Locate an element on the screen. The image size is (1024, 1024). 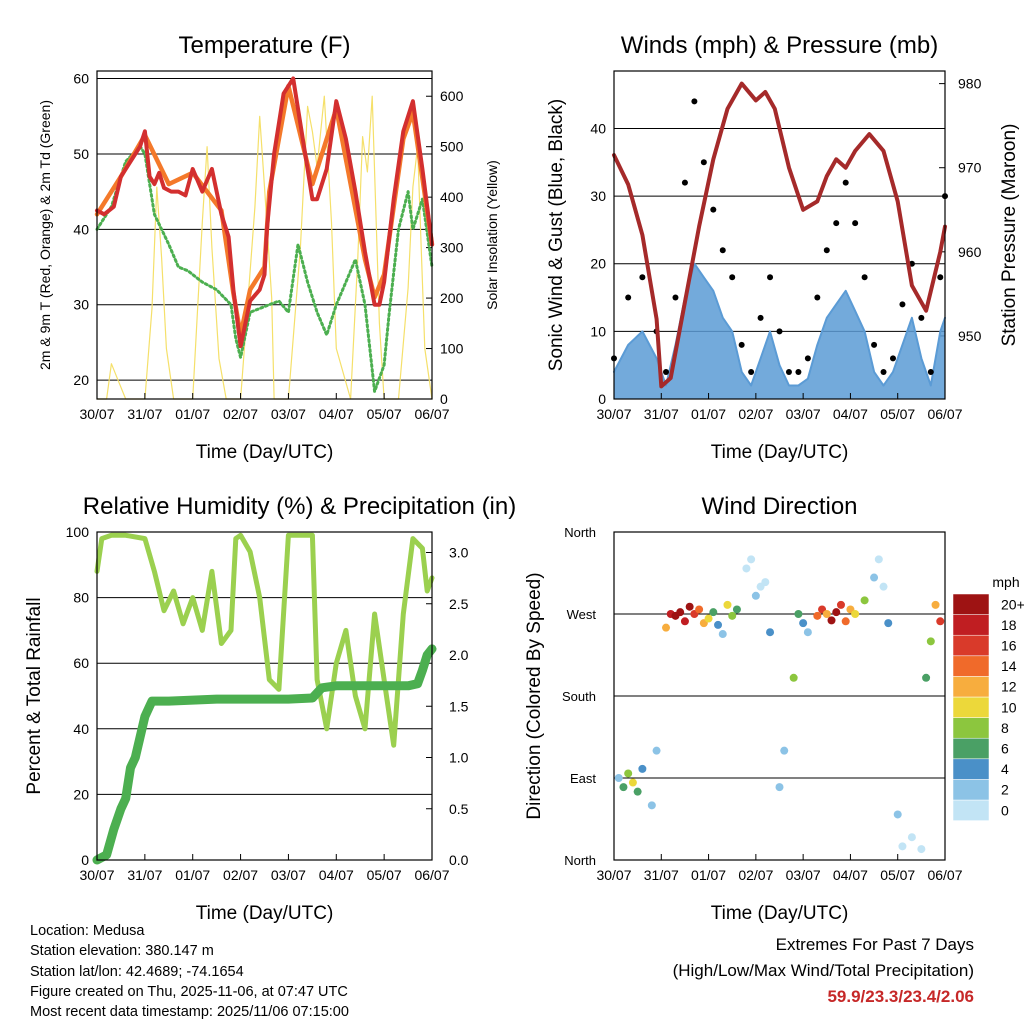
humidity-ytick-right-label: 2.0 is located at coordinates (459, 655).